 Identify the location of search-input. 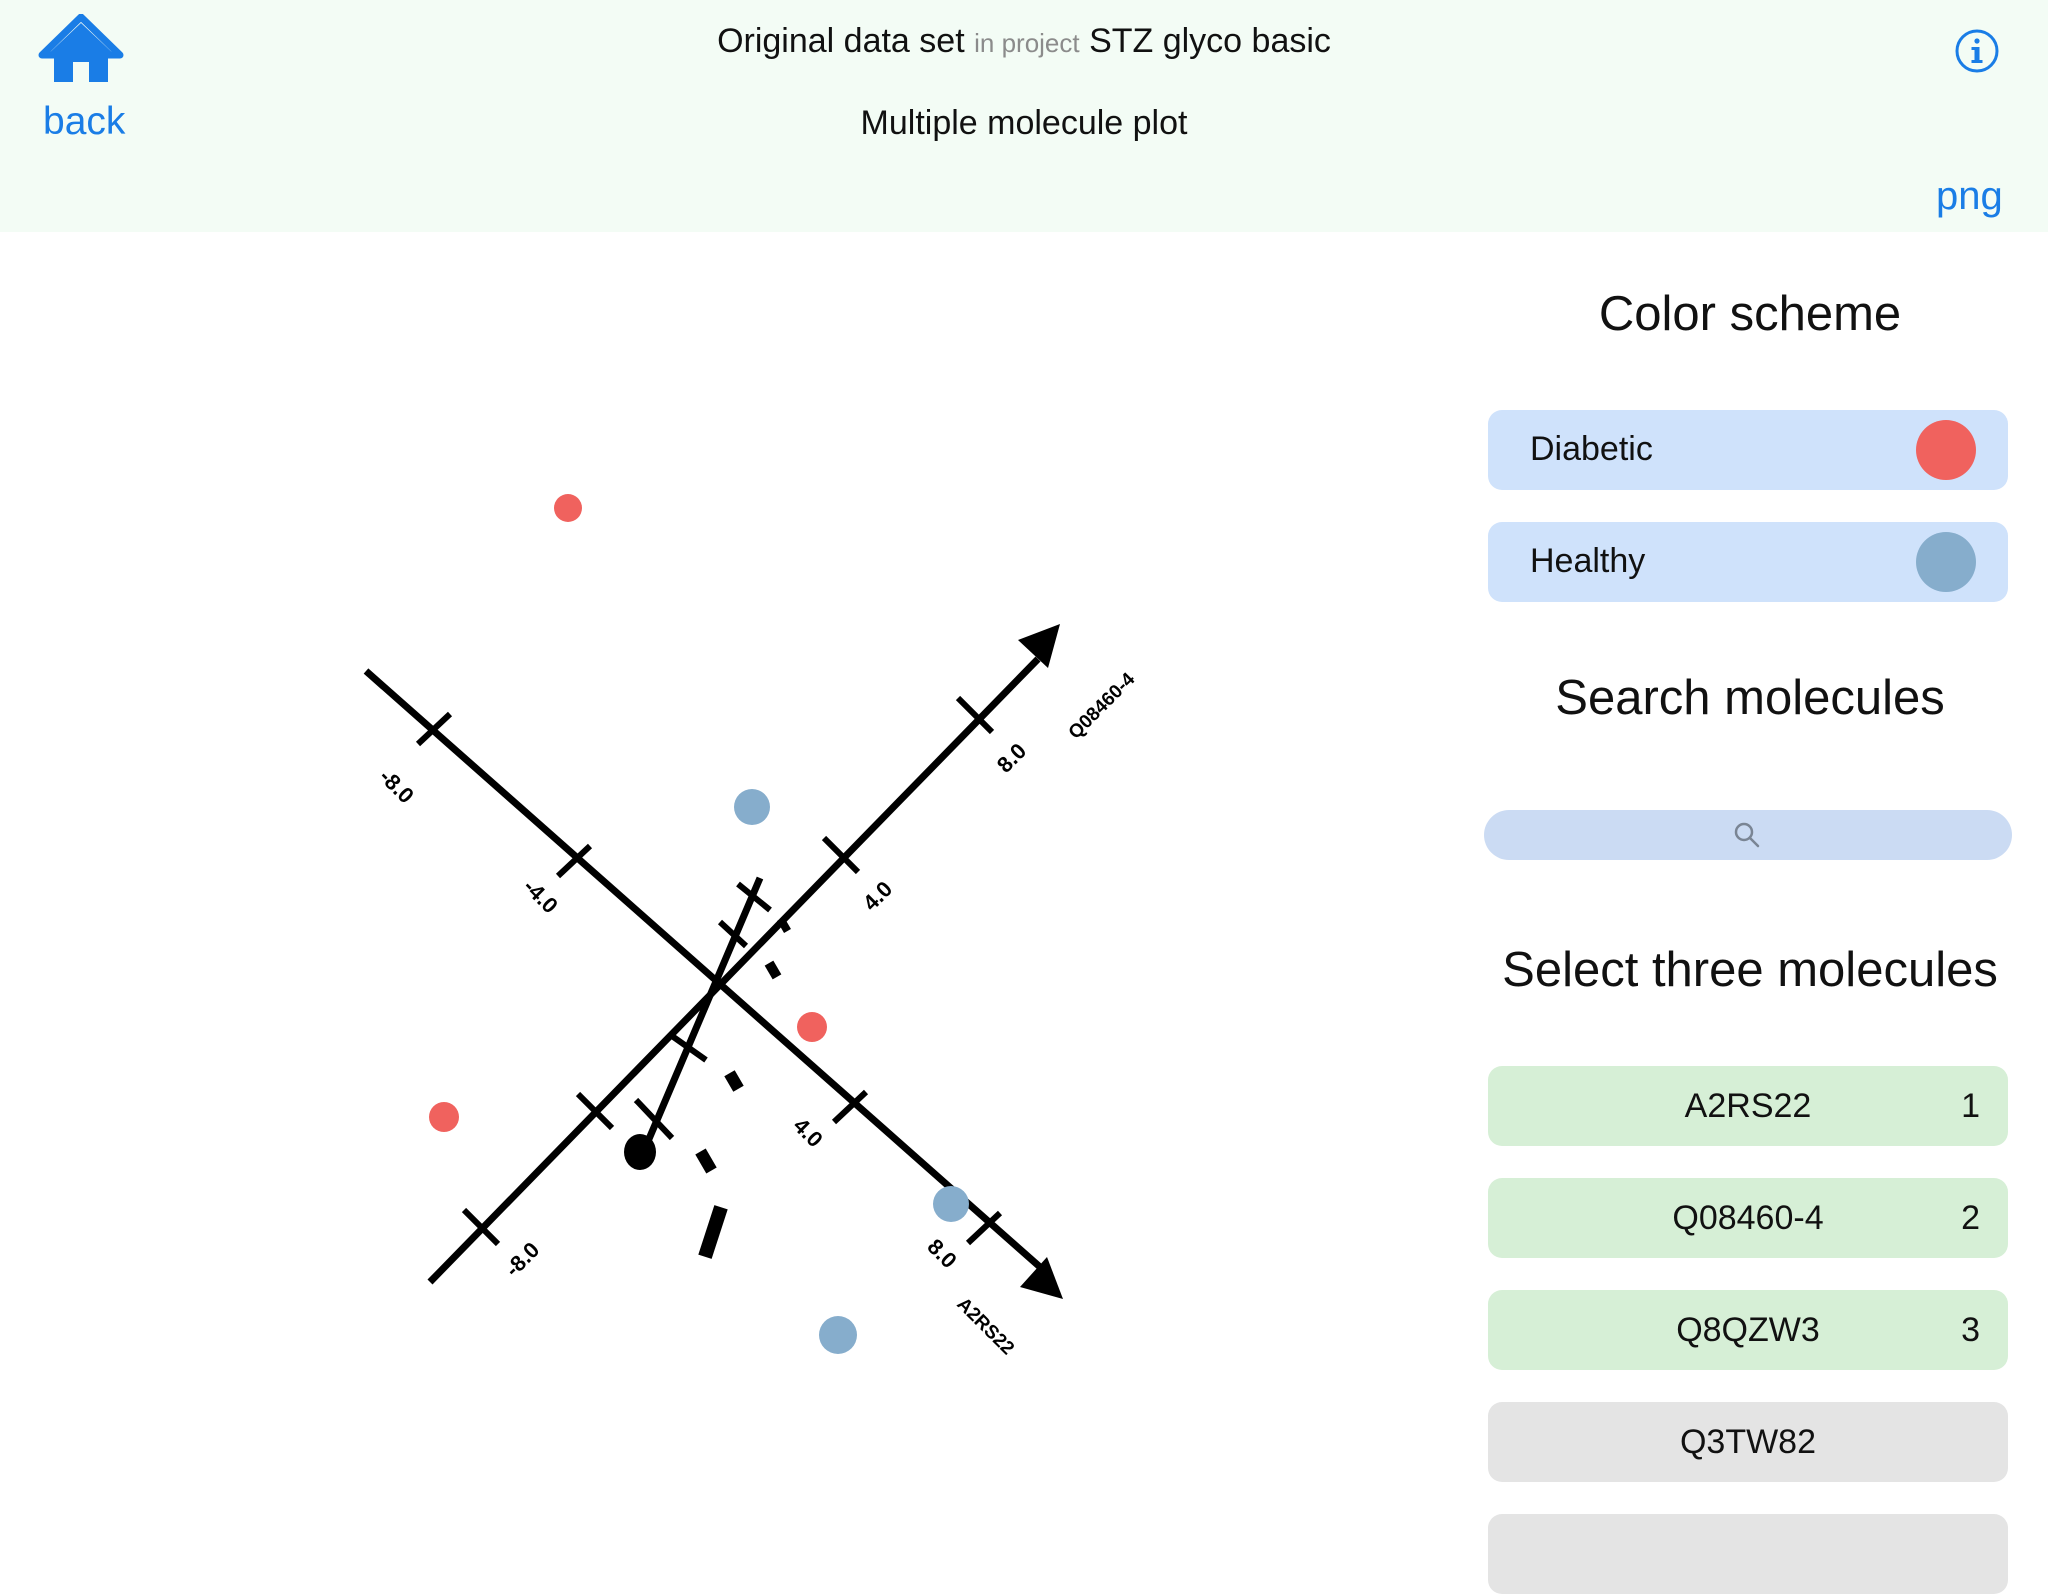
(1750, 836).